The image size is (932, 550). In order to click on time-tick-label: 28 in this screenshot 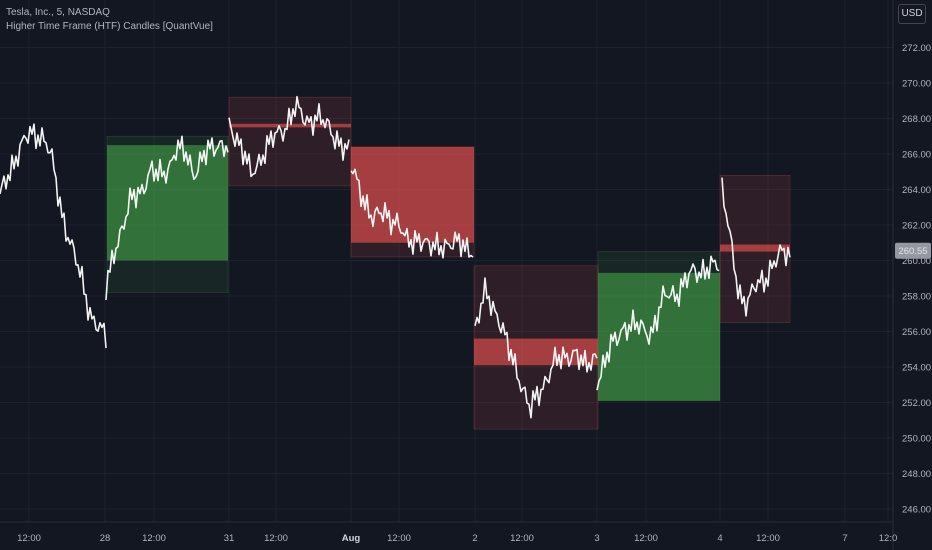, I will do `click(105, 538)`.